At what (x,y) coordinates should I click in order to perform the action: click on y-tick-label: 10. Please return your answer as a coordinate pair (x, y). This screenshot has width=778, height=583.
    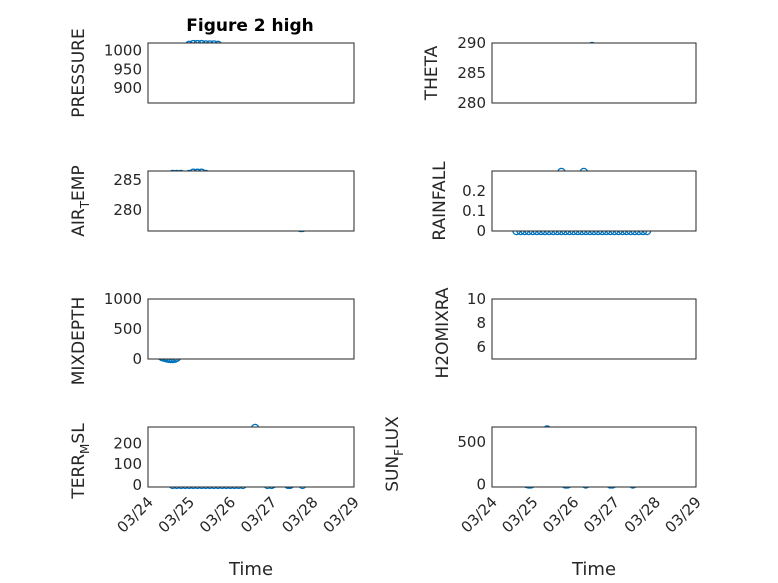
    Looking at the image, I should click on (476, 299).